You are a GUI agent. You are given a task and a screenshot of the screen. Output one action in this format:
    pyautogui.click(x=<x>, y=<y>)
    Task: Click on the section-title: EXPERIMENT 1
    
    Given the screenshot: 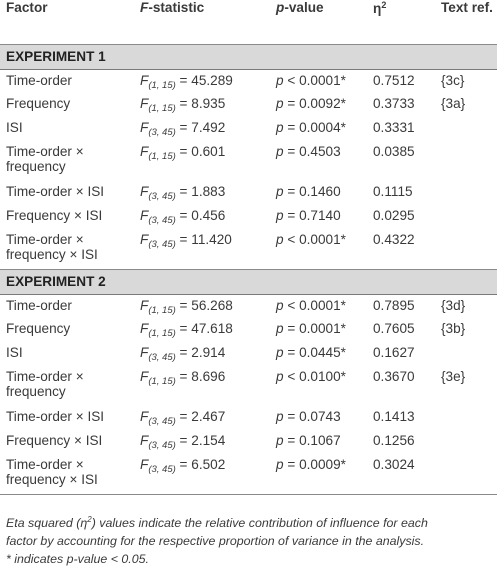 What is the action you would take?
    pyautogui.click(x=56, y=56)
    